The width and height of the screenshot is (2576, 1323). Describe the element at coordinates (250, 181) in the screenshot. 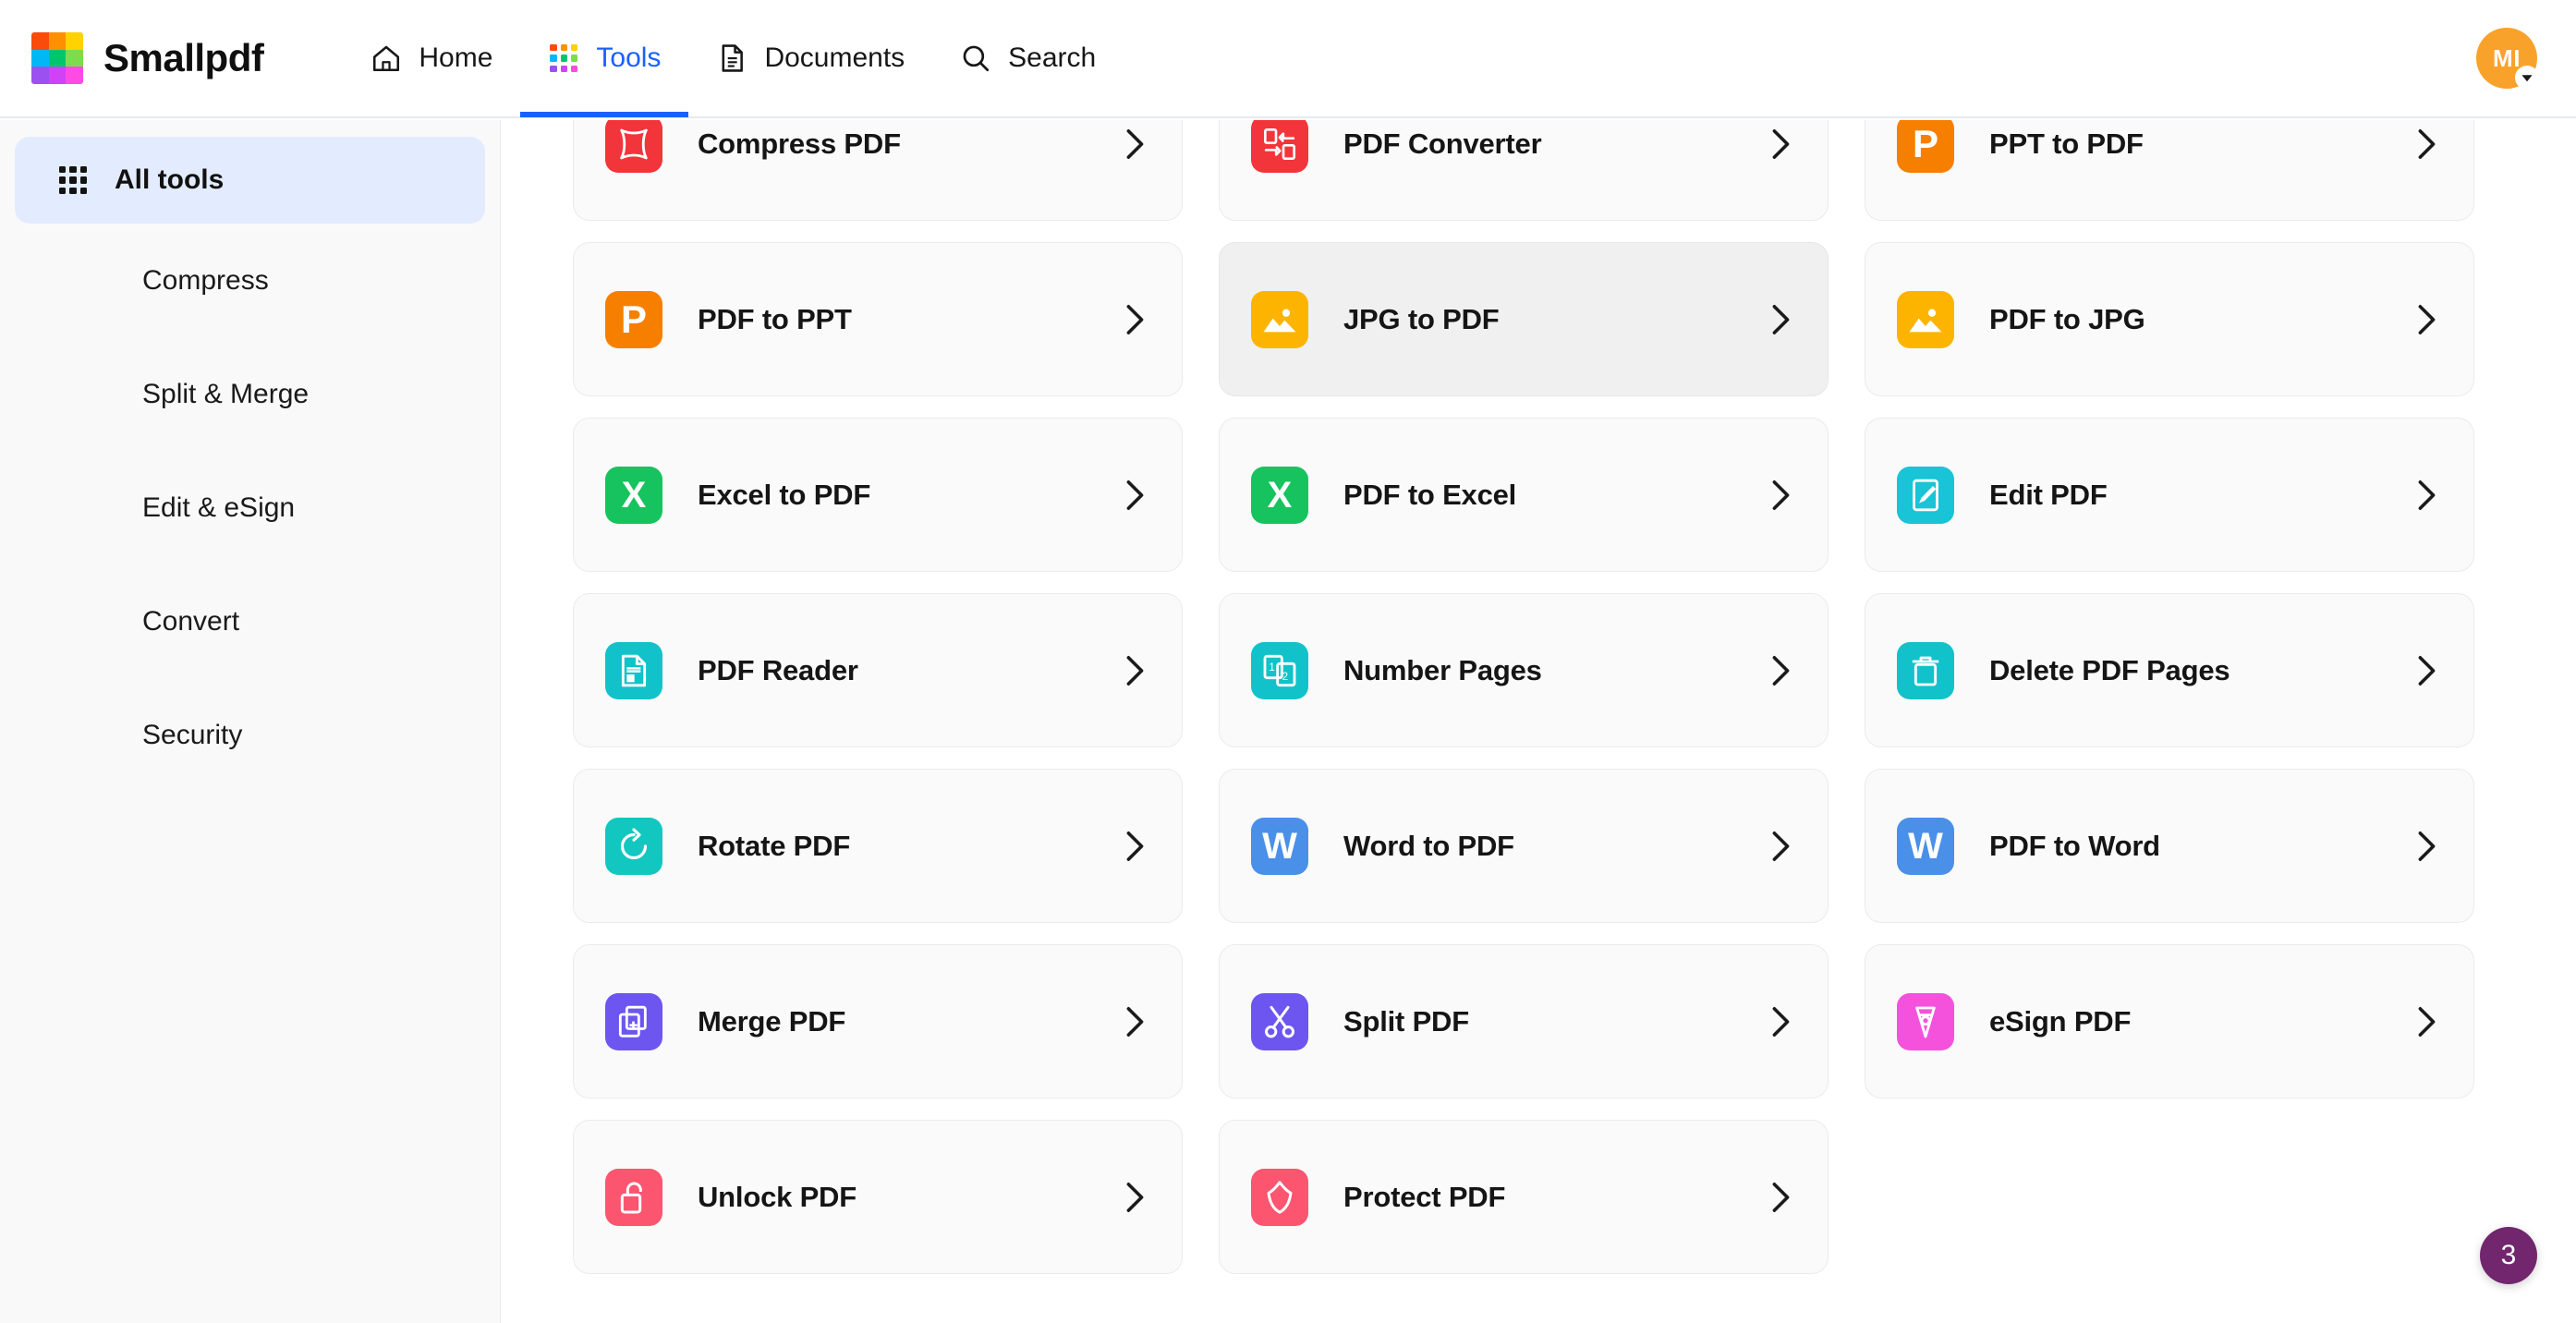

I see `sidebar-item-all-tools: All tools` at that location.